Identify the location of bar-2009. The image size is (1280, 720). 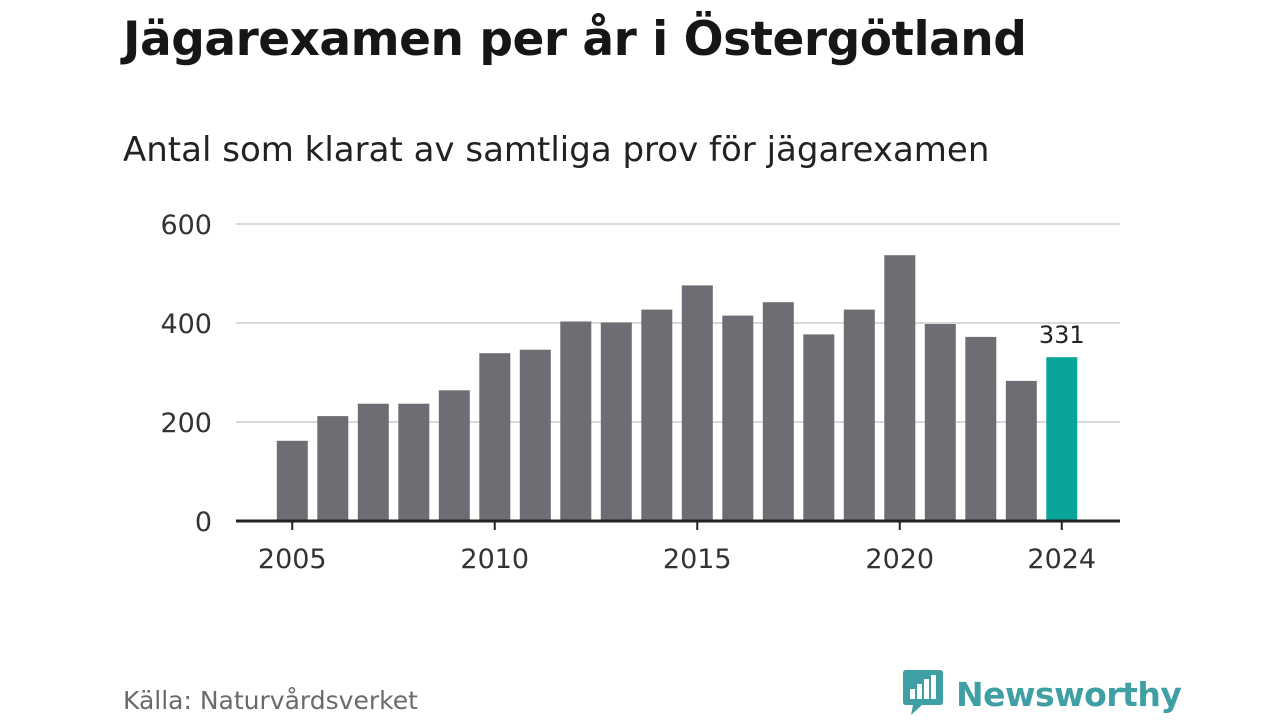
(454, 455).